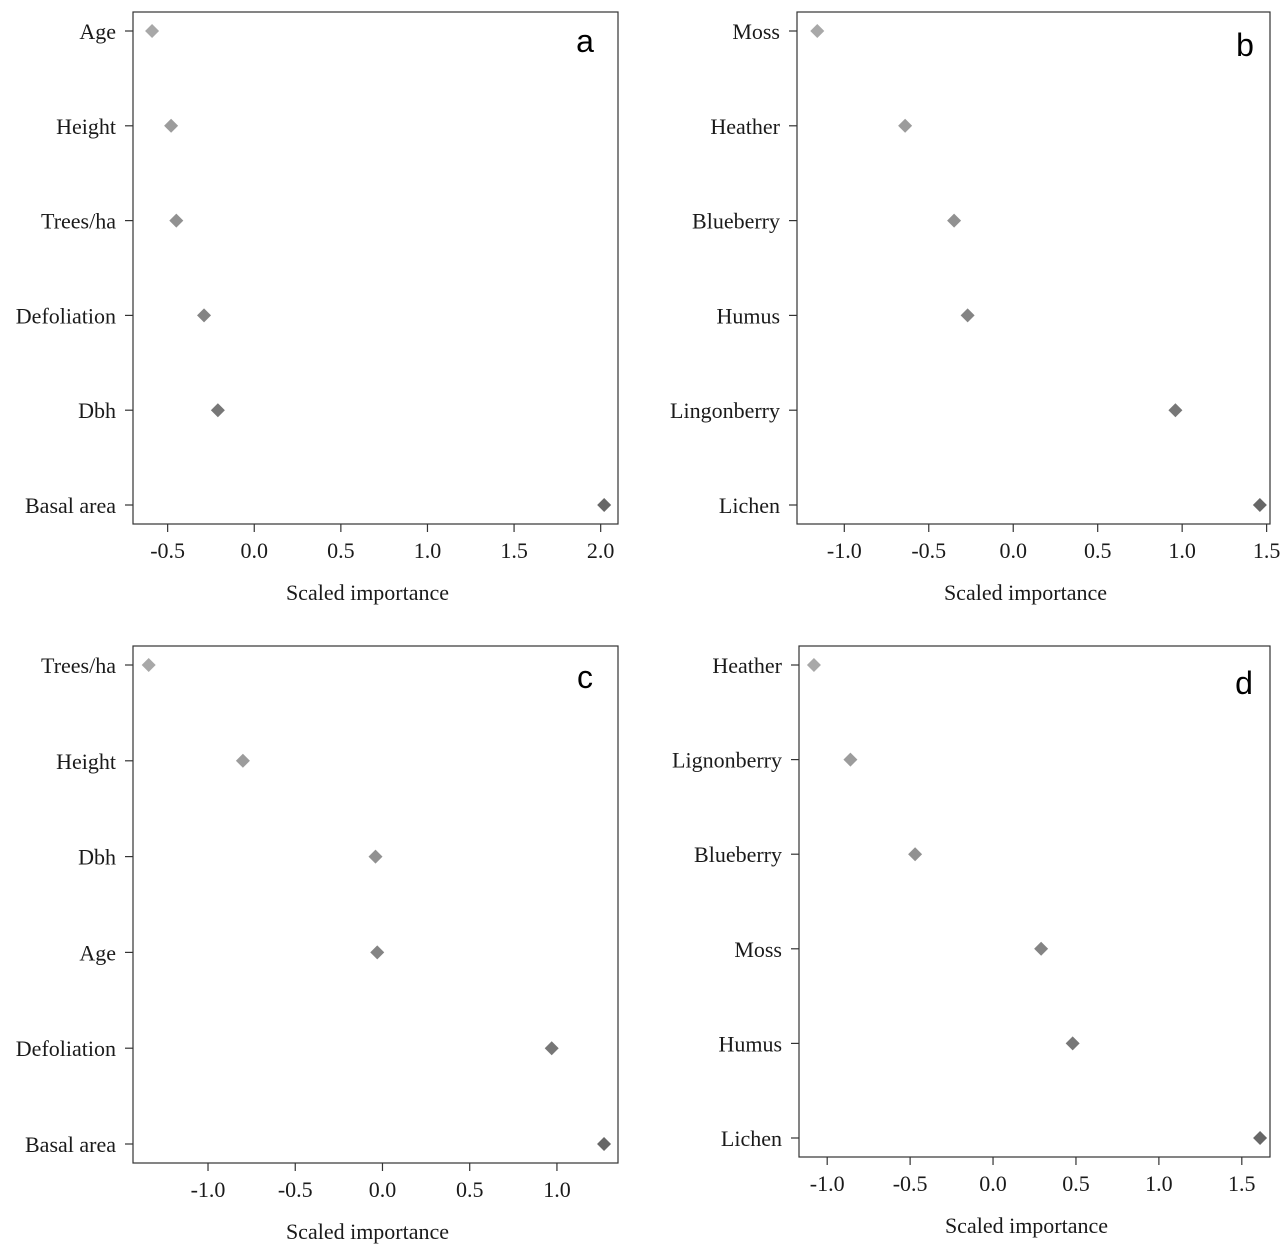 The height and width of the screenshot is (1246, 1280). Describe the element at coordinates (725, 410) in the screenshot. I see `category-label: Lingonberry` at that location.